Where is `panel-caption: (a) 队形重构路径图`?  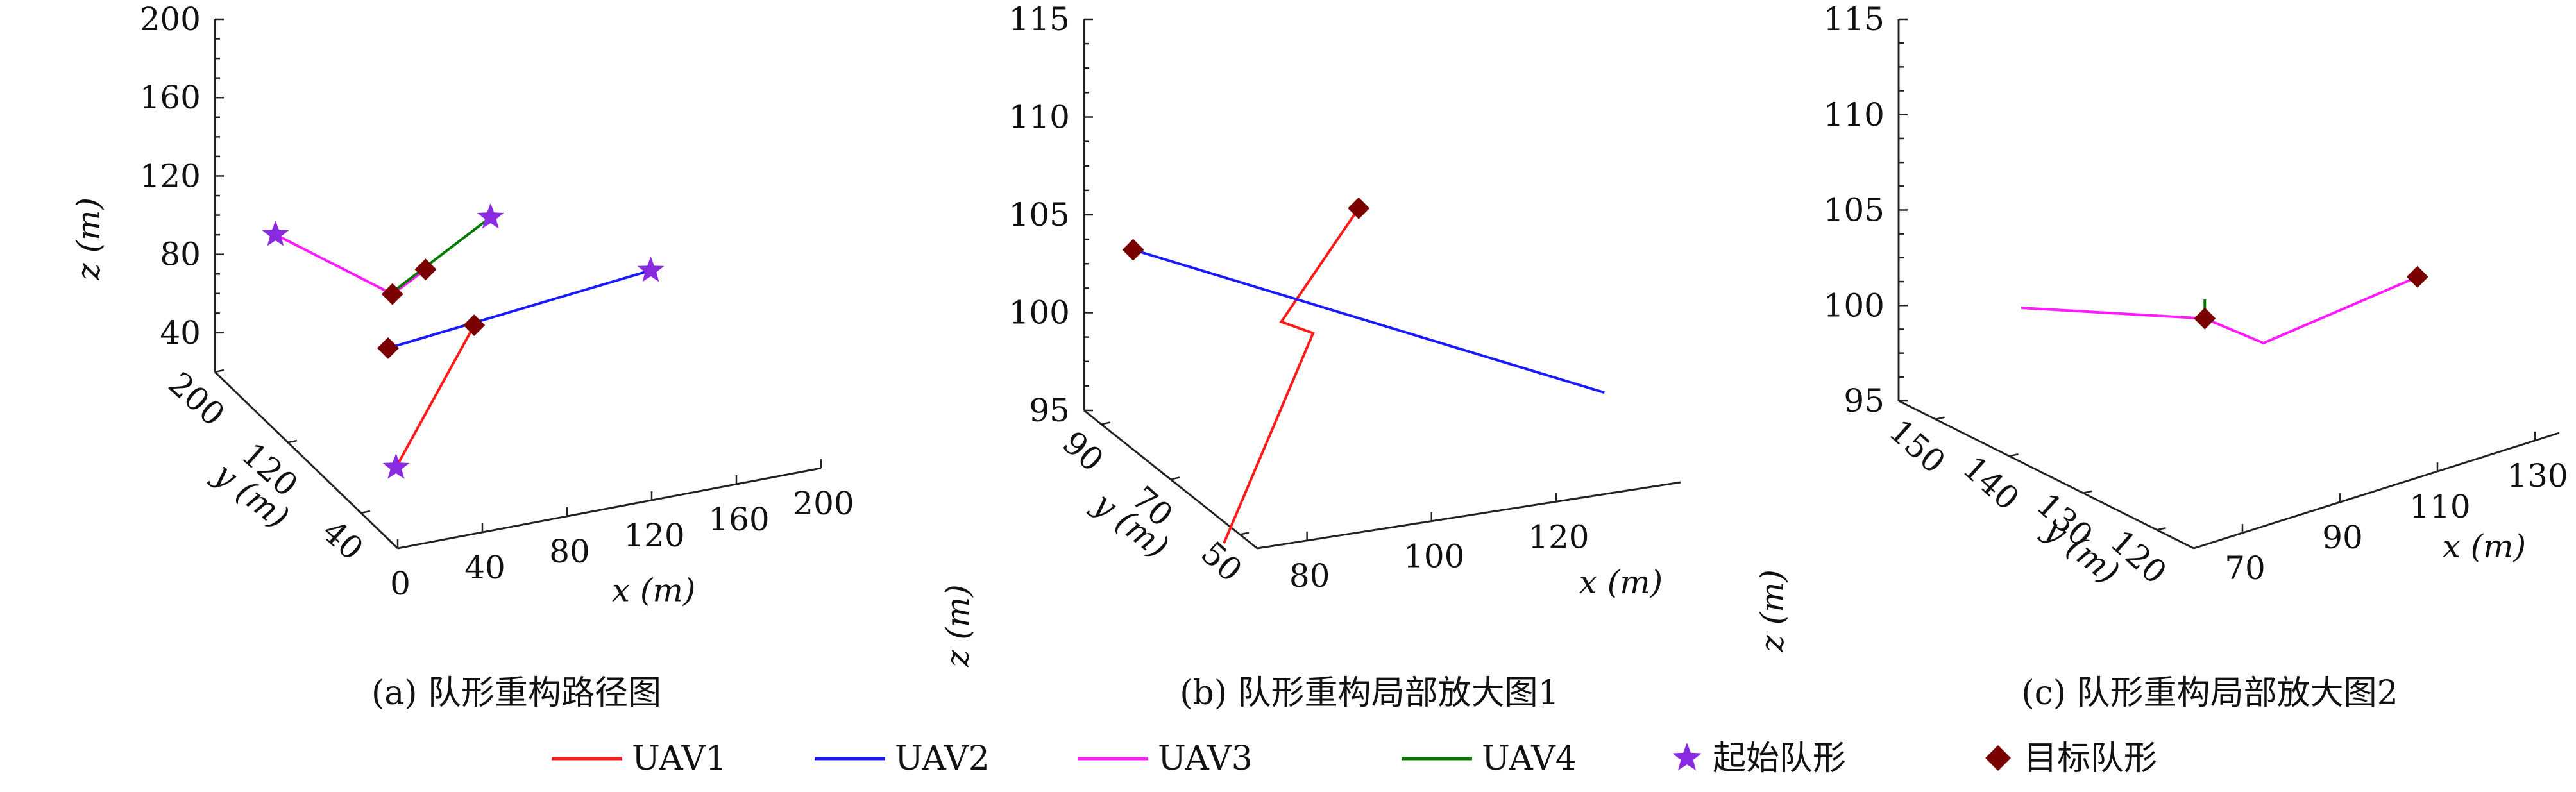 panel-caption: (a) 队形重构路径图 is located at coordinates (516, 693).